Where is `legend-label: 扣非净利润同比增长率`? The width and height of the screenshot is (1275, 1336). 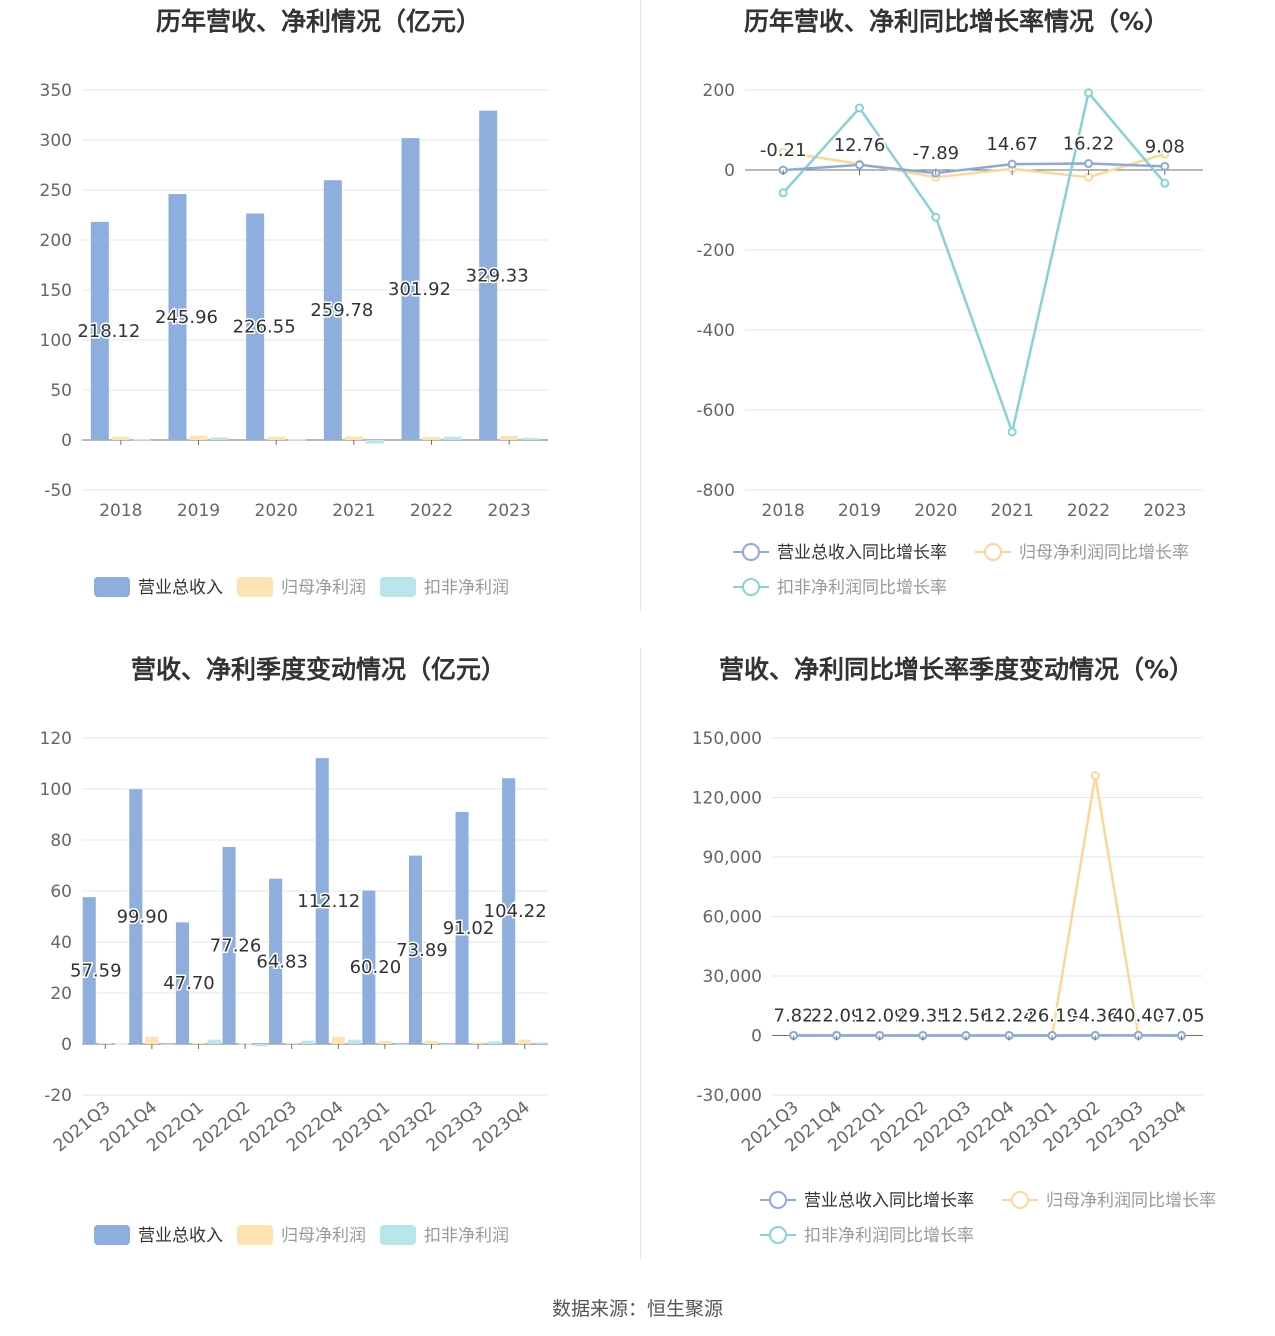
legend-label: 扣非净利润同比增长率 is located at coordinates (862, 588).